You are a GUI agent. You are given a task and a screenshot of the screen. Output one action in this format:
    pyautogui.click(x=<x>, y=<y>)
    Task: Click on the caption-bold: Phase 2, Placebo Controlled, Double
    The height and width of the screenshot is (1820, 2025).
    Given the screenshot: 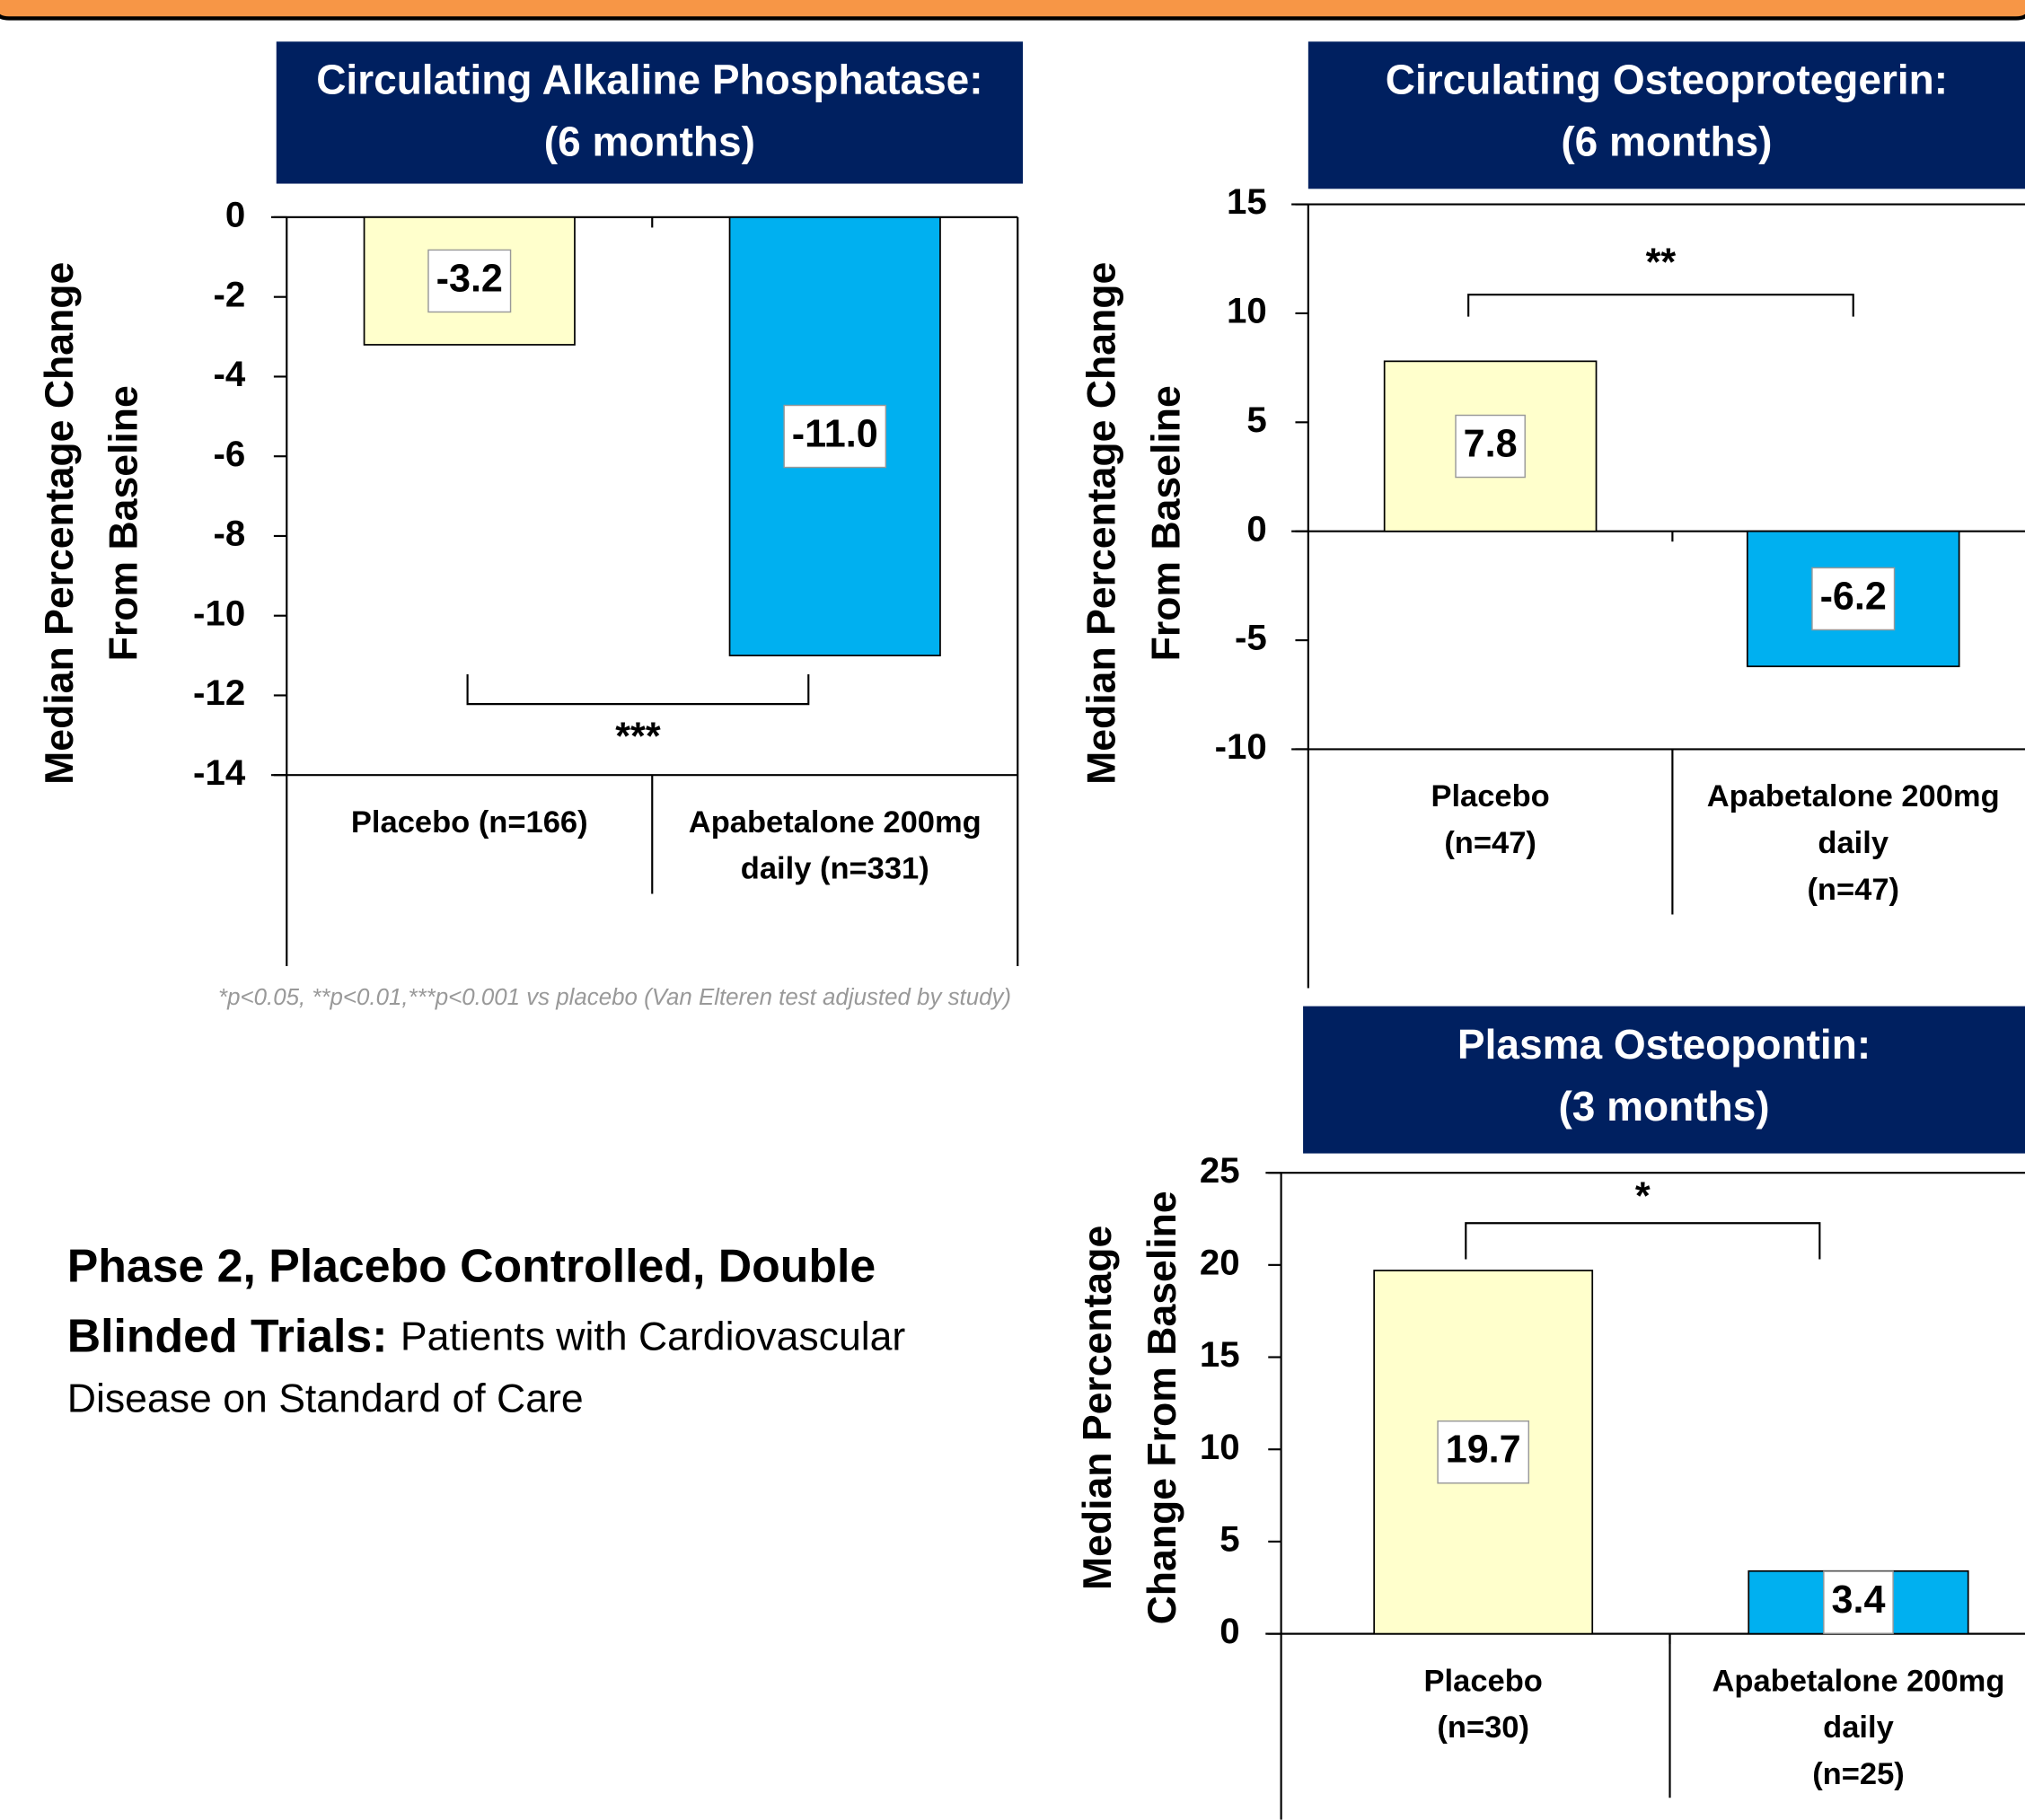 What is the action you would take?
    pyautogui.click(x=471, y=1266)
    